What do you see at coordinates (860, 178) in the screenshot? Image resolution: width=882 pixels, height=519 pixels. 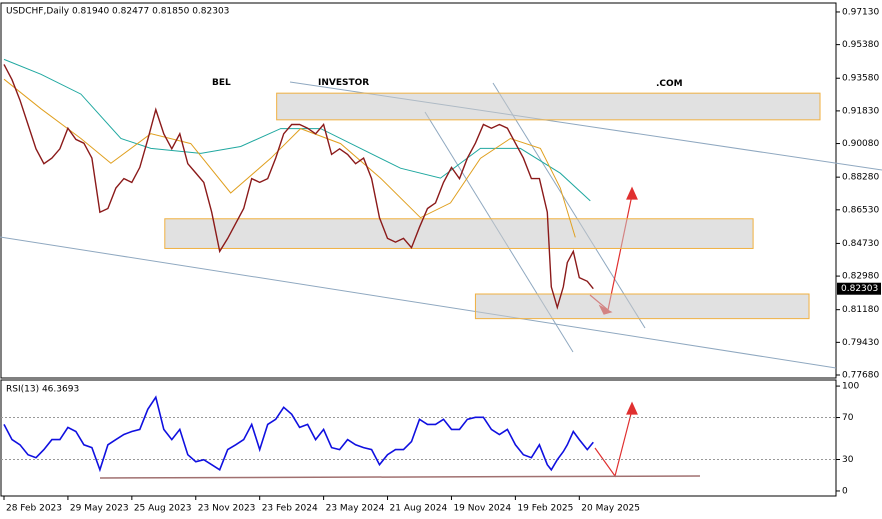 I see `y-tick-label: 0.88280` at bounding box center [860, 178].